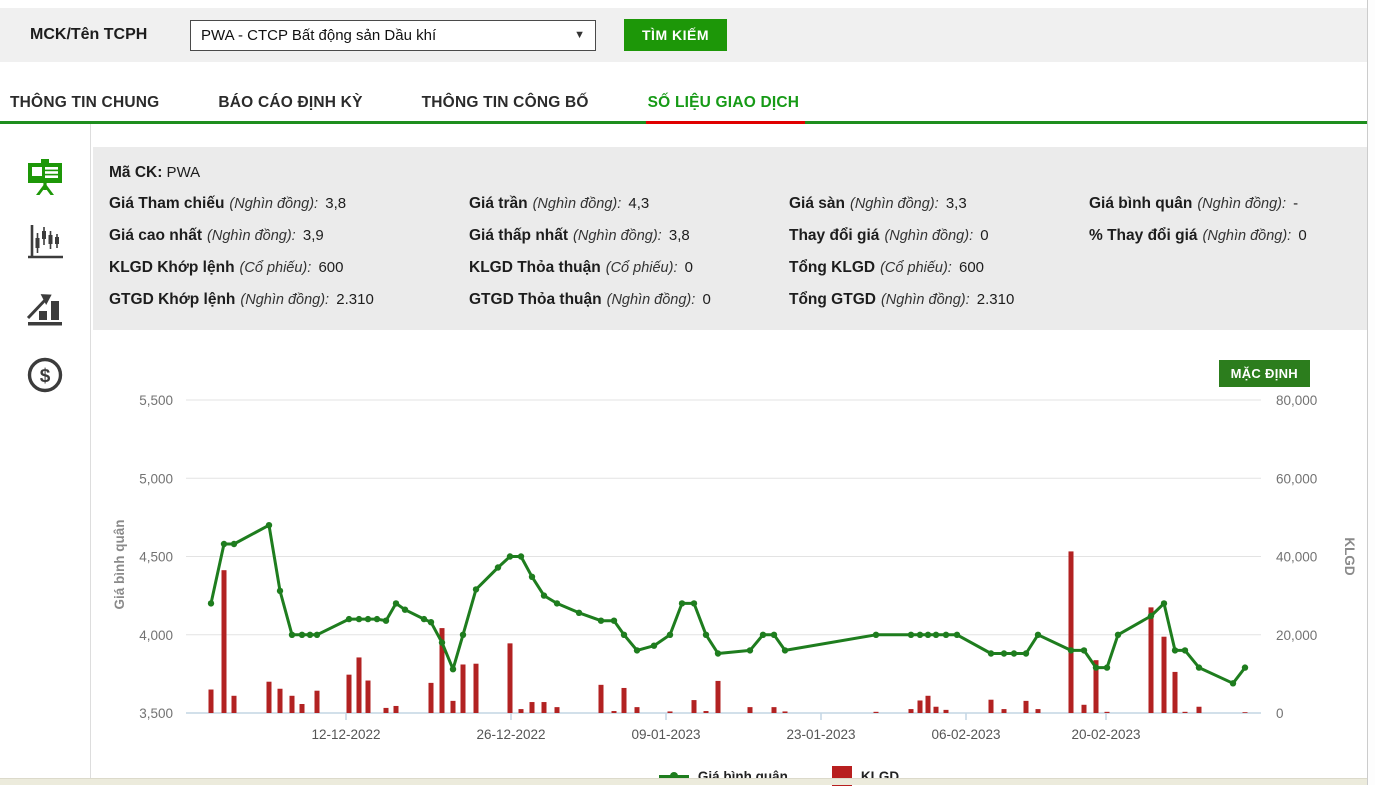 This screenshot has height=792, width=1375. What do you see at coordinates (832, 267) in the screenshot?
I see `info-label: Tổng KLGD` at bounding box center [832, 267].